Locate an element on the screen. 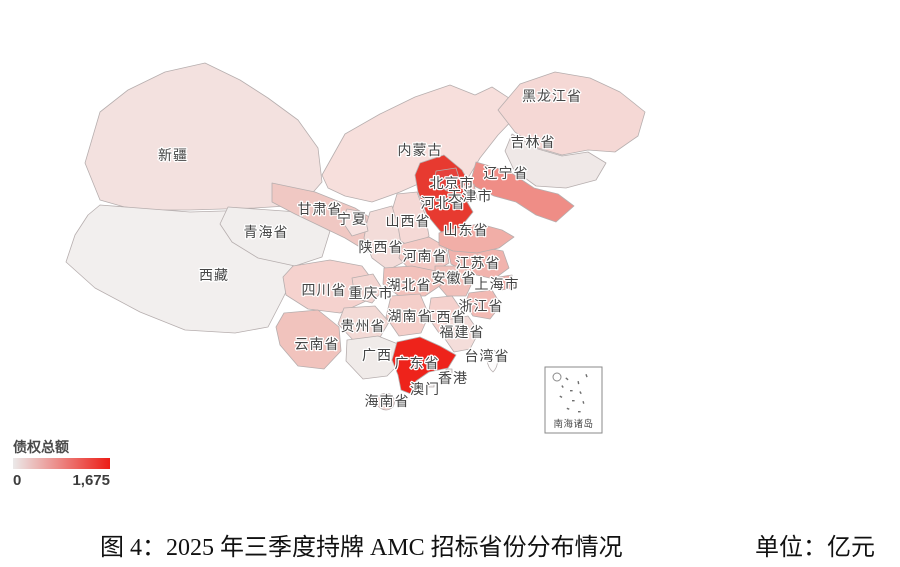 This screenshot has width=900, height=567. province-label: 新疆 is located at coordinates (173, 156).